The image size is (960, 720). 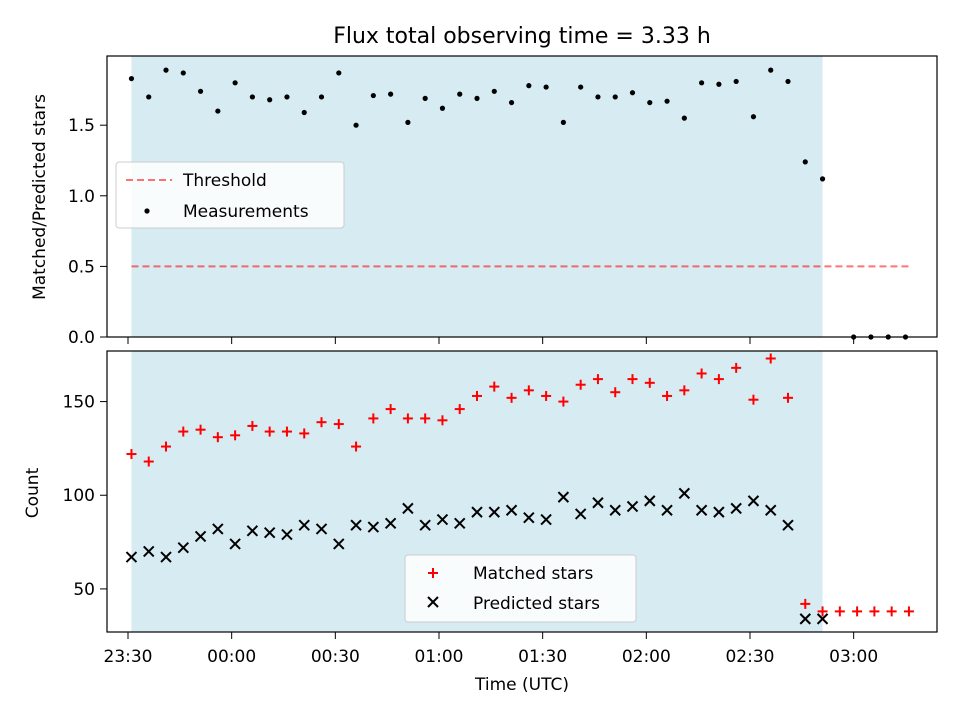 What do you see at coordinates (522, 36) in the screenshot?
I see `chart-title: Flux total observing time = 3.33 h` at bounding box center [522, 36].